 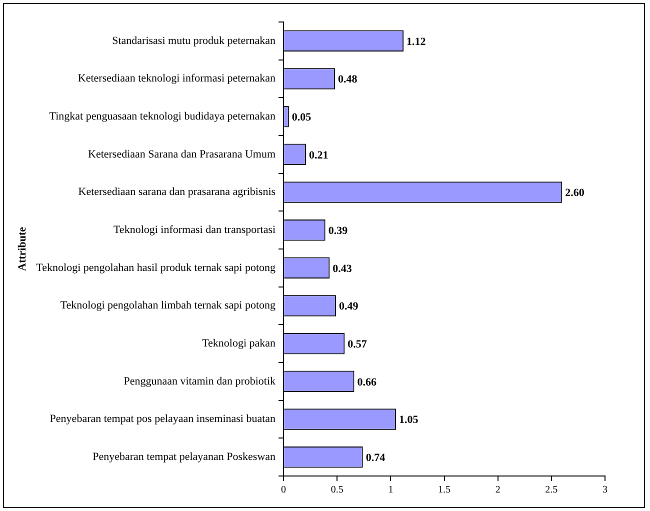 I want to click on x-tick-label: 2, so click(x=497, y=490).